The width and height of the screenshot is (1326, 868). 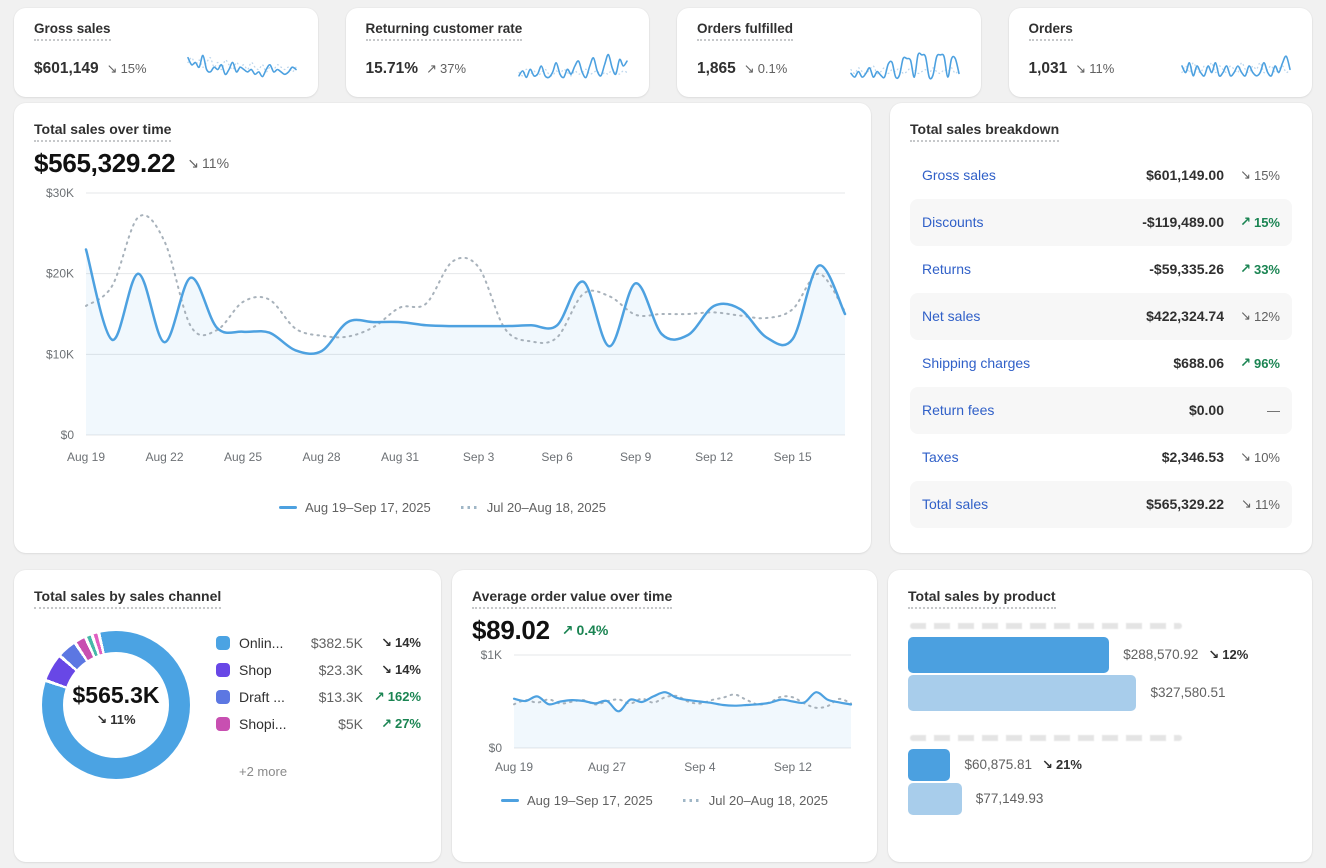 What do you see at coordinates (1101, 131) in the screenshot?
I see `breakdown-title: Total sales breakdown` at bounding box center [1101, 131].